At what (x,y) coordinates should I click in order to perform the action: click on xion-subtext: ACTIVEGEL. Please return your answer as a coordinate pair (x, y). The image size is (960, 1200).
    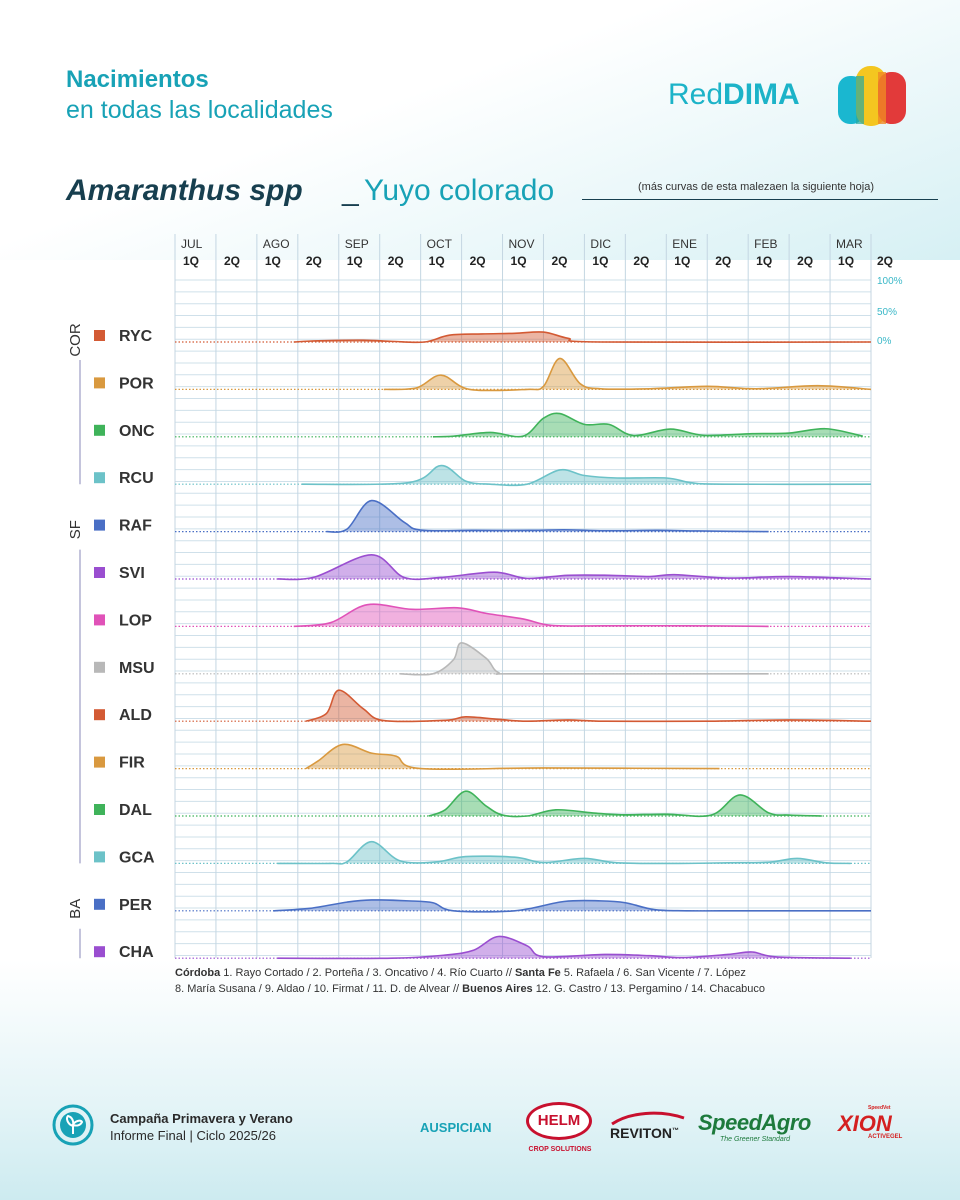
    Looking at the image, I should click on (885, 1137).